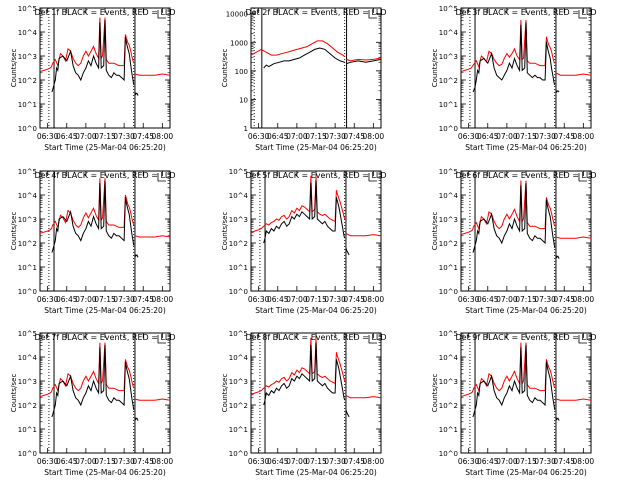 This screenshot has width=640, height=480. I want to click on y-tick-label: 1000, so click(239, 43).